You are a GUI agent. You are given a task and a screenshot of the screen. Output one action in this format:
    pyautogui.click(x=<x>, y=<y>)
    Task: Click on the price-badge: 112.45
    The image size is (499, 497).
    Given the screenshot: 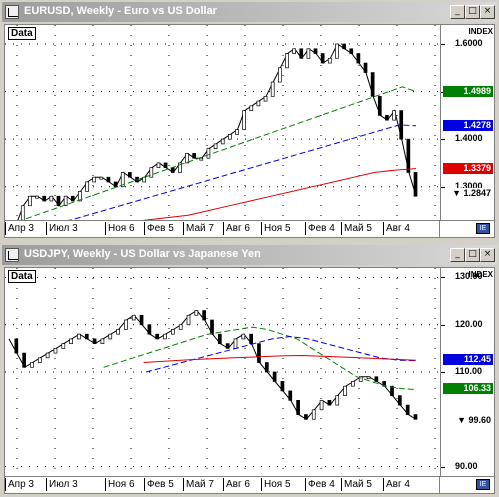 What is the action you would take?
    pyautogui.click(x=468, y=360)
    